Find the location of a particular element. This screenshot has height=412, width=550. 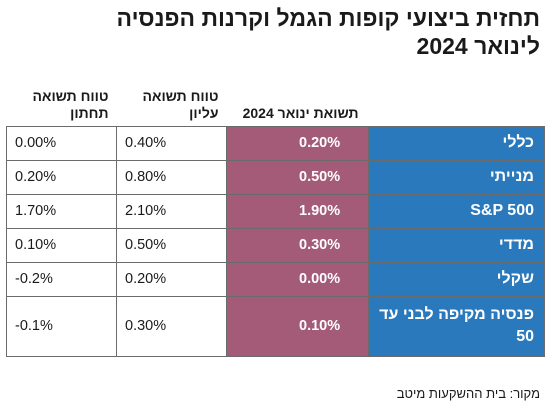

january-return-cell: 0.50% is located at coordinates (297, 177).